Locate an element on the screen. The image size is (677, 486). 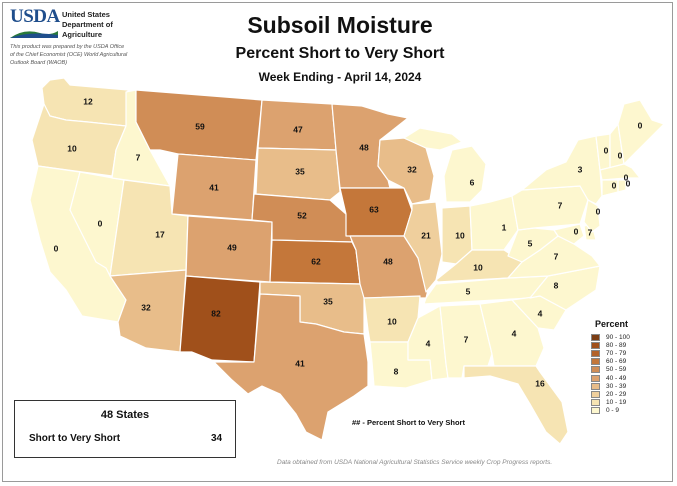
legend-item: 70 - 79 is located at coordinates (631, 353).